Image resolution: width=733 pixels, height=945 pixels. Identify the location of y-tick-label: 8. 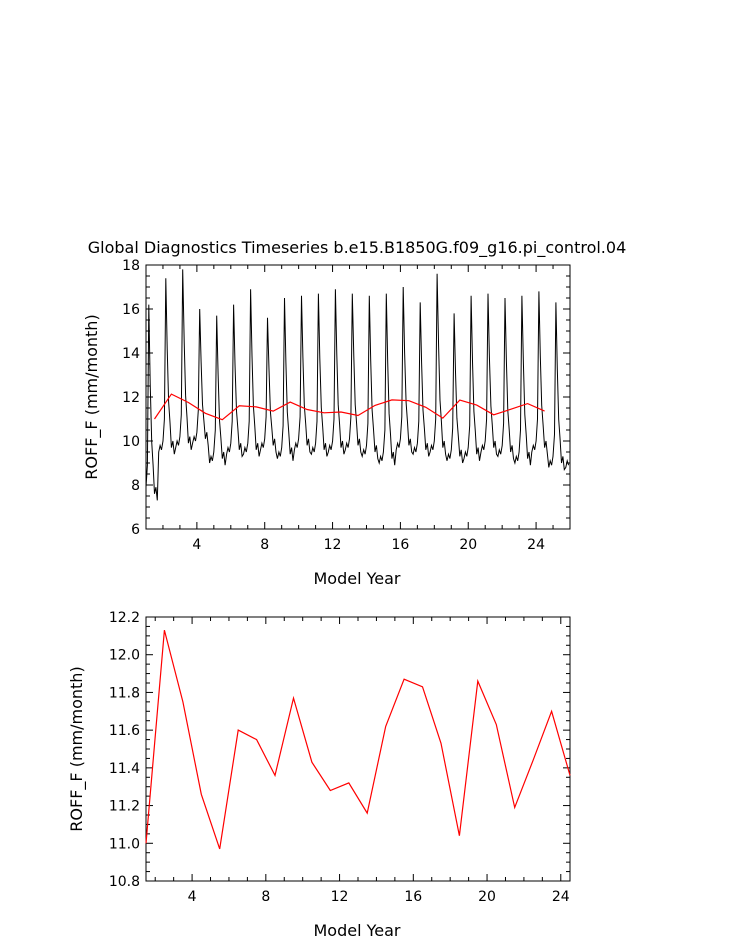
(135, 486).